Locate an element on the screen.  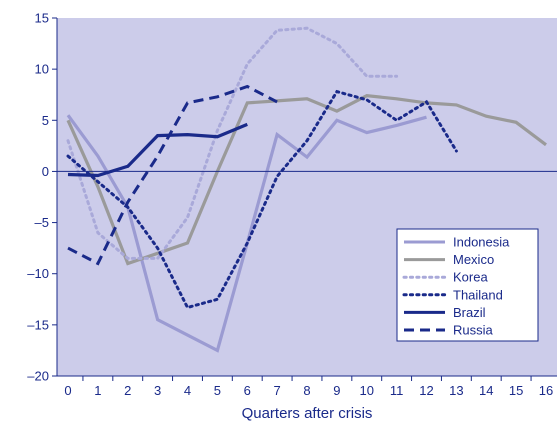
x-tick-label: 4 is located at coordinates (187, 390).